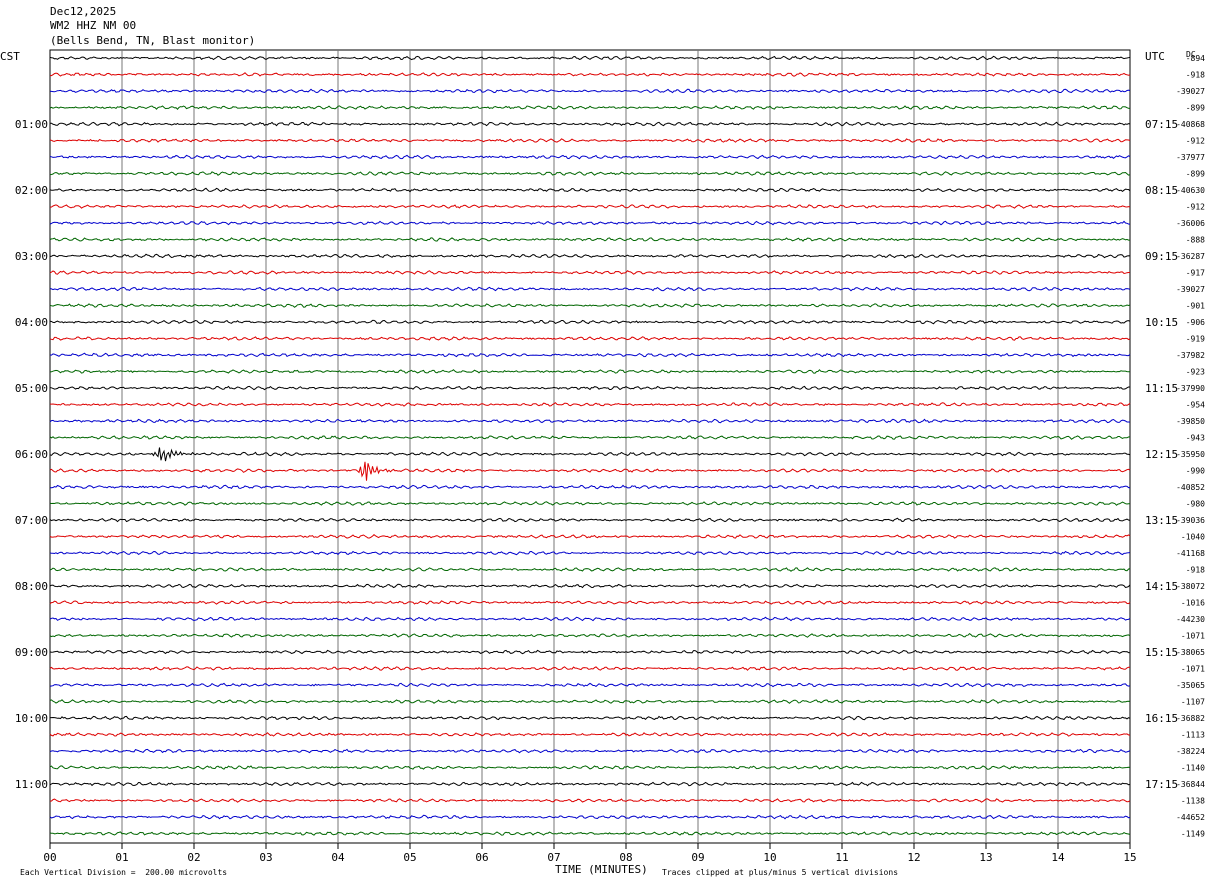 The height and width of the screenshot is (886, 1210). What do you see at coordinates (1193, 603) in the screenshot?
I see `dc-offset-label: -1016` at bounding box center [1193, 603].